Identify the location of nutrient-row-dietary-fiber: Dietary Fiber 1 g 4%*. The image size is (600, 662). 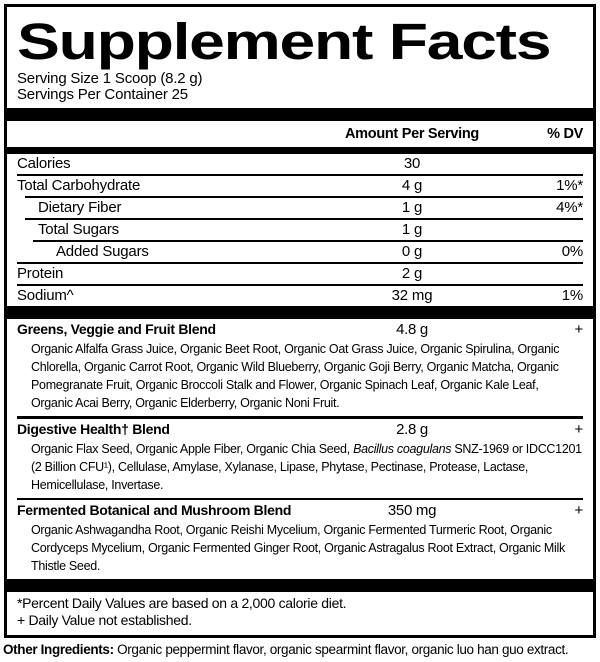
(300, 208).